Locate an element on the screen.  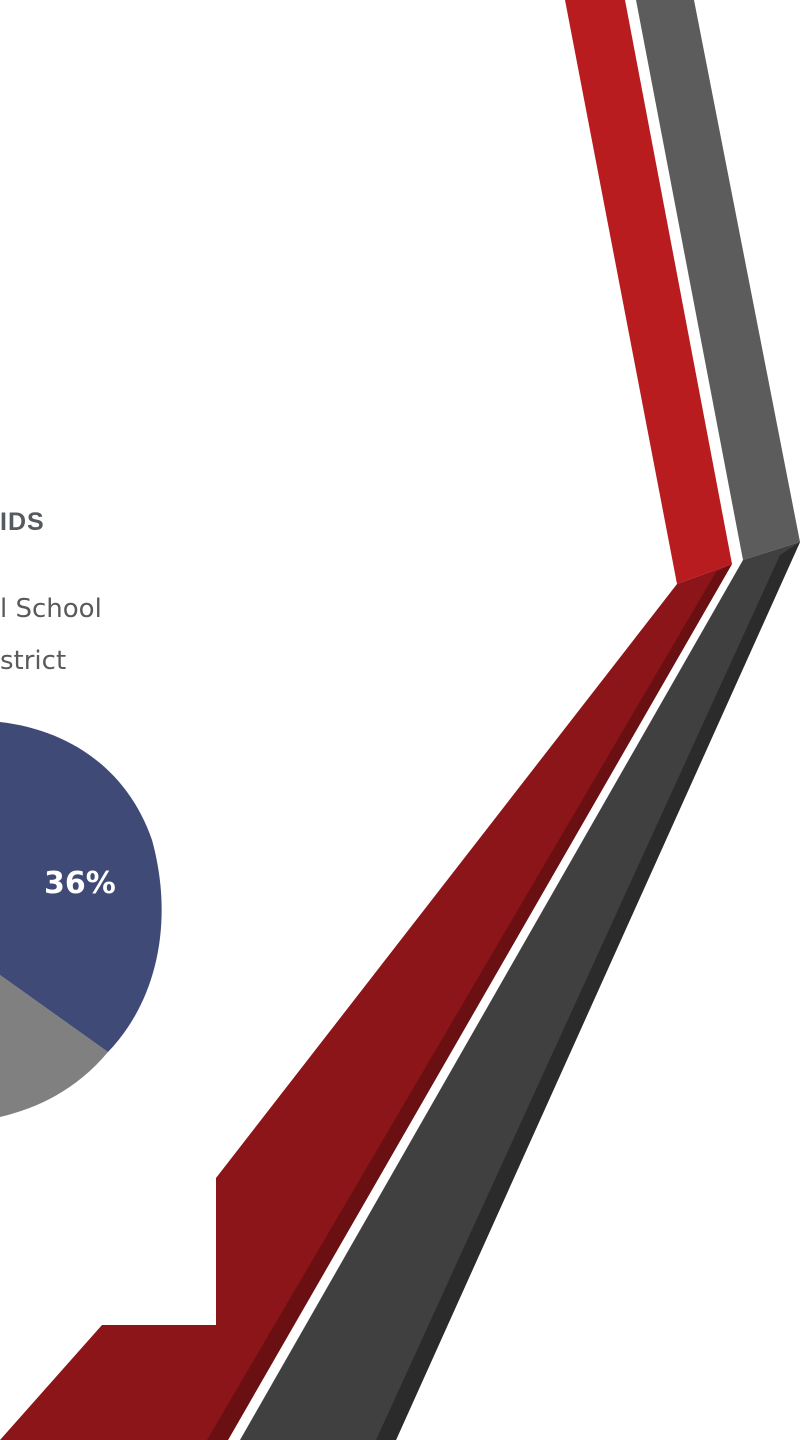
pie-slice-gray is located at coordinates (54, 1046).